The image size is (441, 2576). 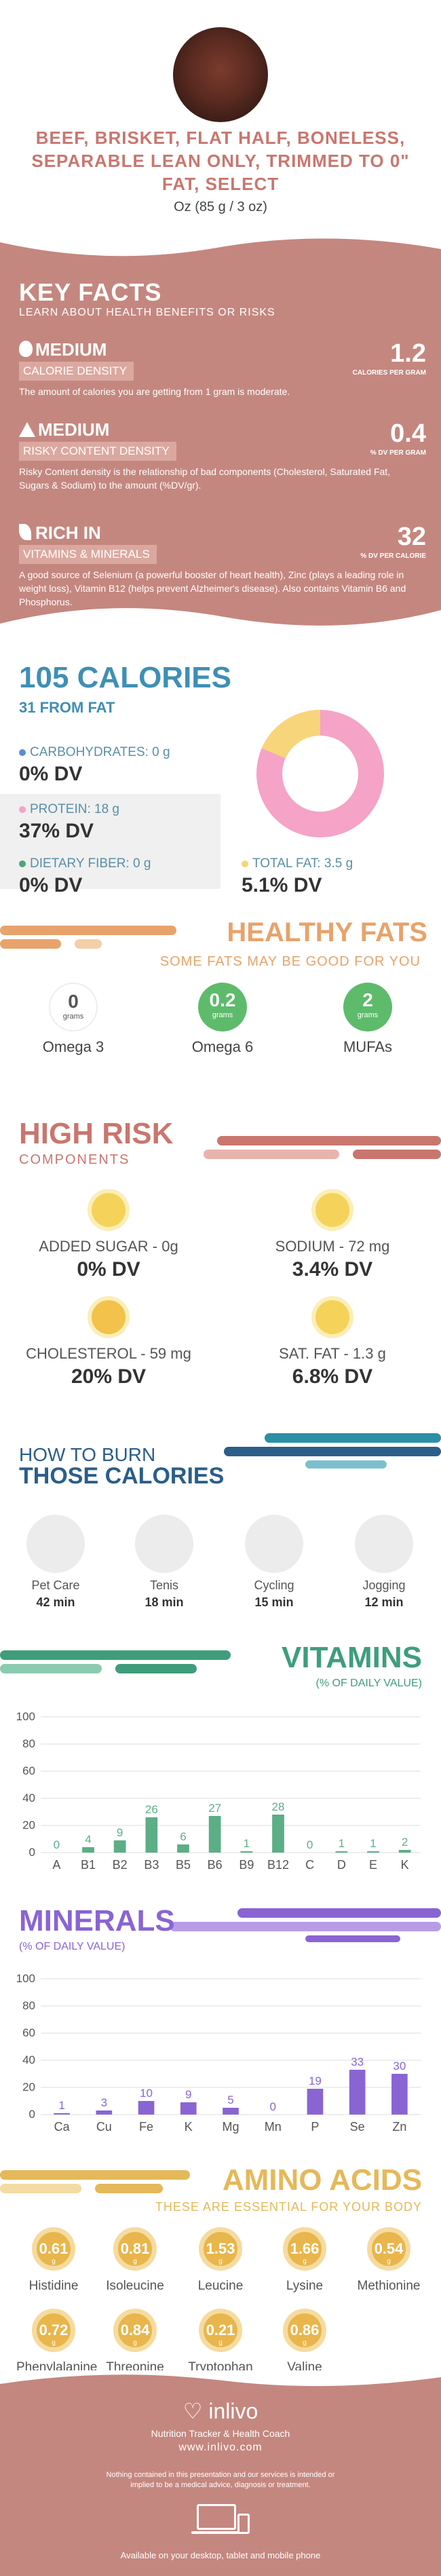 I want to click on data-label: 19, so click(x=315, y=2081).